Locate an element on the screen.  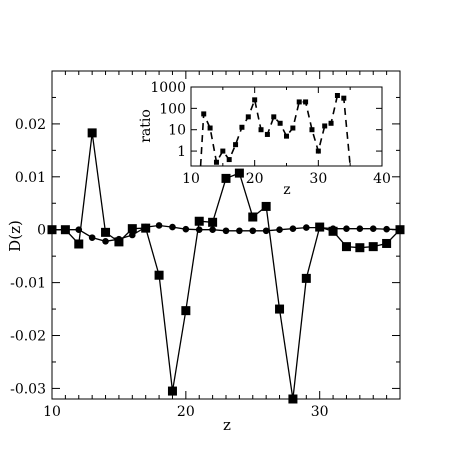
inset-y-tick-label: 10 is located at coordinates (177, 131).